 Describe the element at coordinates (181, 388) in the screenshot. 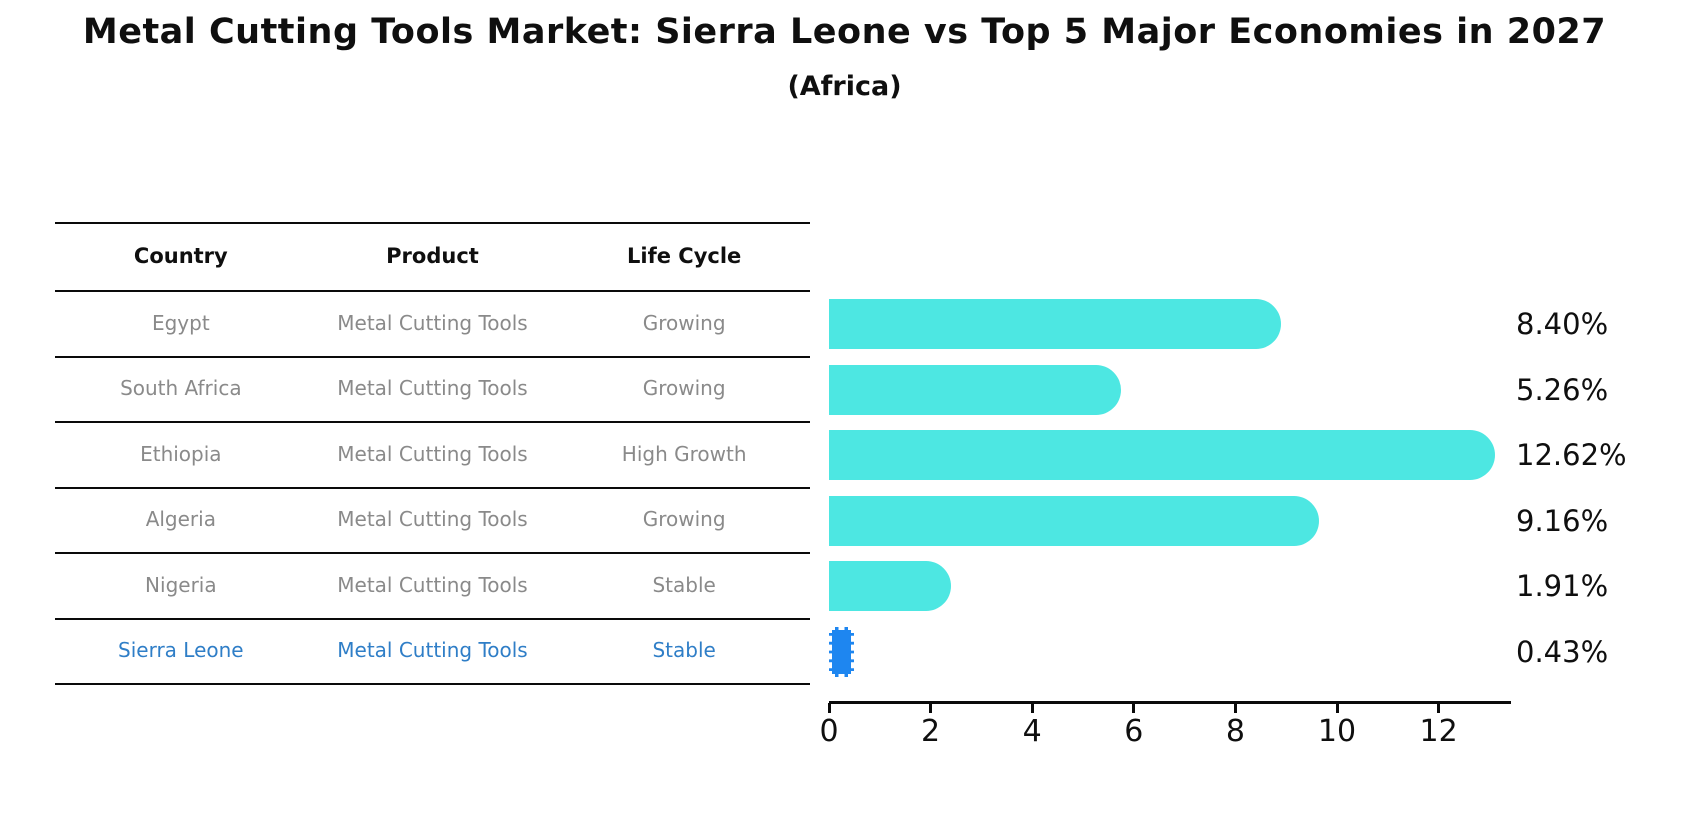

I see `cell-country: South Africa` at that location.